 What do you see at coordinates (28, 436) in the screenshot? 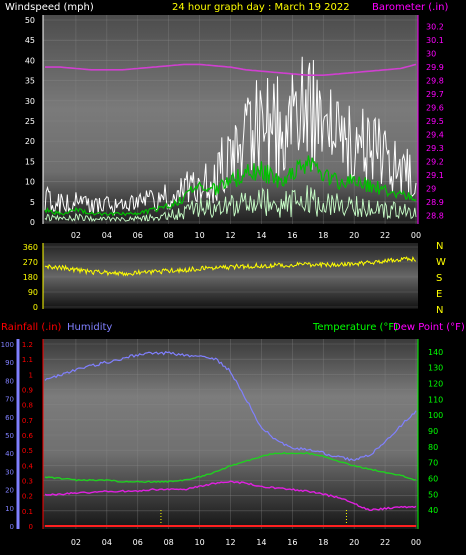
I see `rainfall-tick-label: 0.6` at bounding box center [28, 436].